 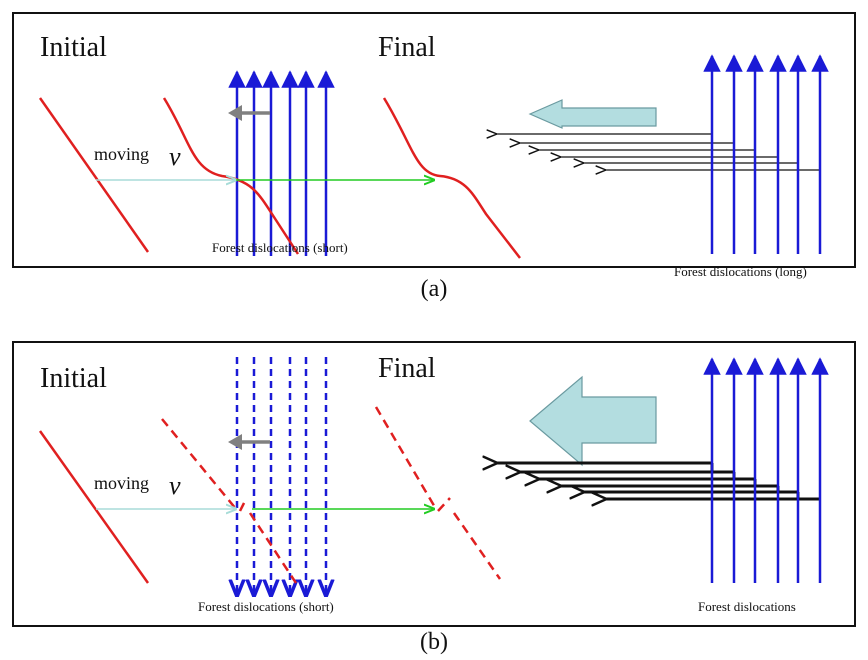 What do you see at coordinates (281, 163) in the screenshot?
I see `forest-dislocations-short` at bounding box center [281, 163].